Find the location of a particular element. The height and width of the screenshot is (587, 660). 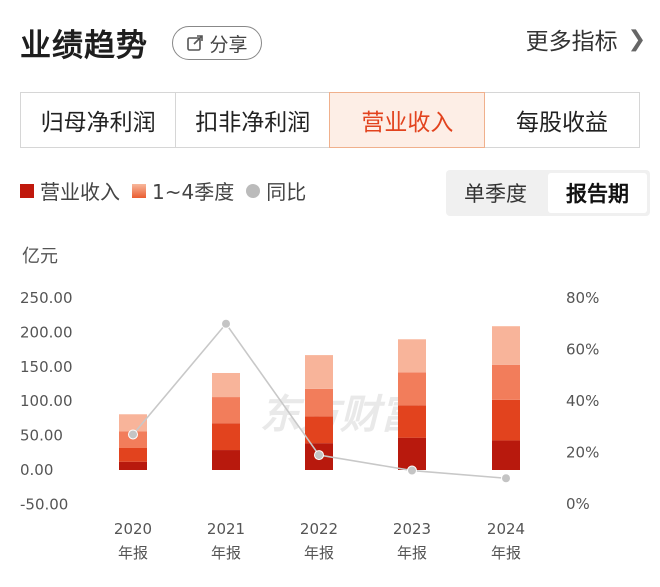

legend-quarters-label: 1~4季度 is located at coordinates (193, 192).